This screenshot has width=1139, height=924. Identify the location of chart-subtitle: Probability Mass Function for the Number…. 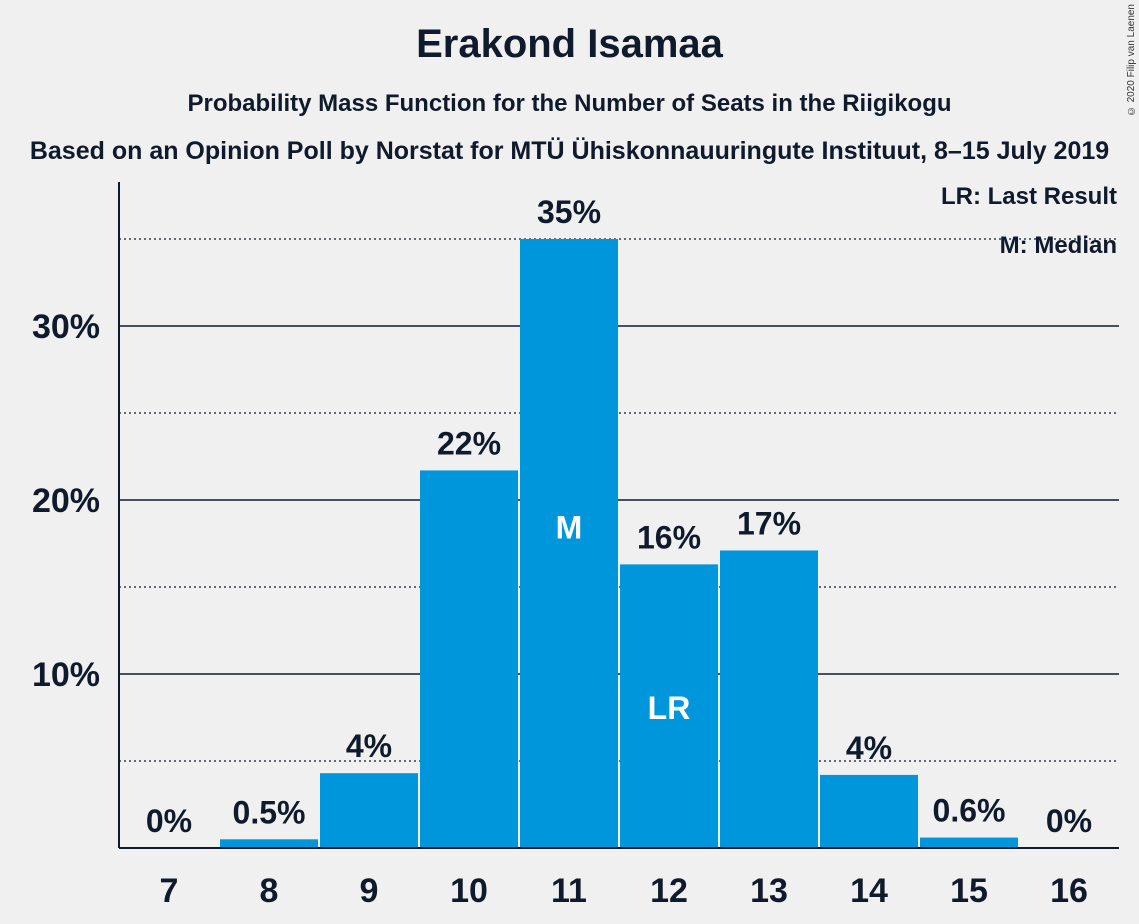
(569, 103).